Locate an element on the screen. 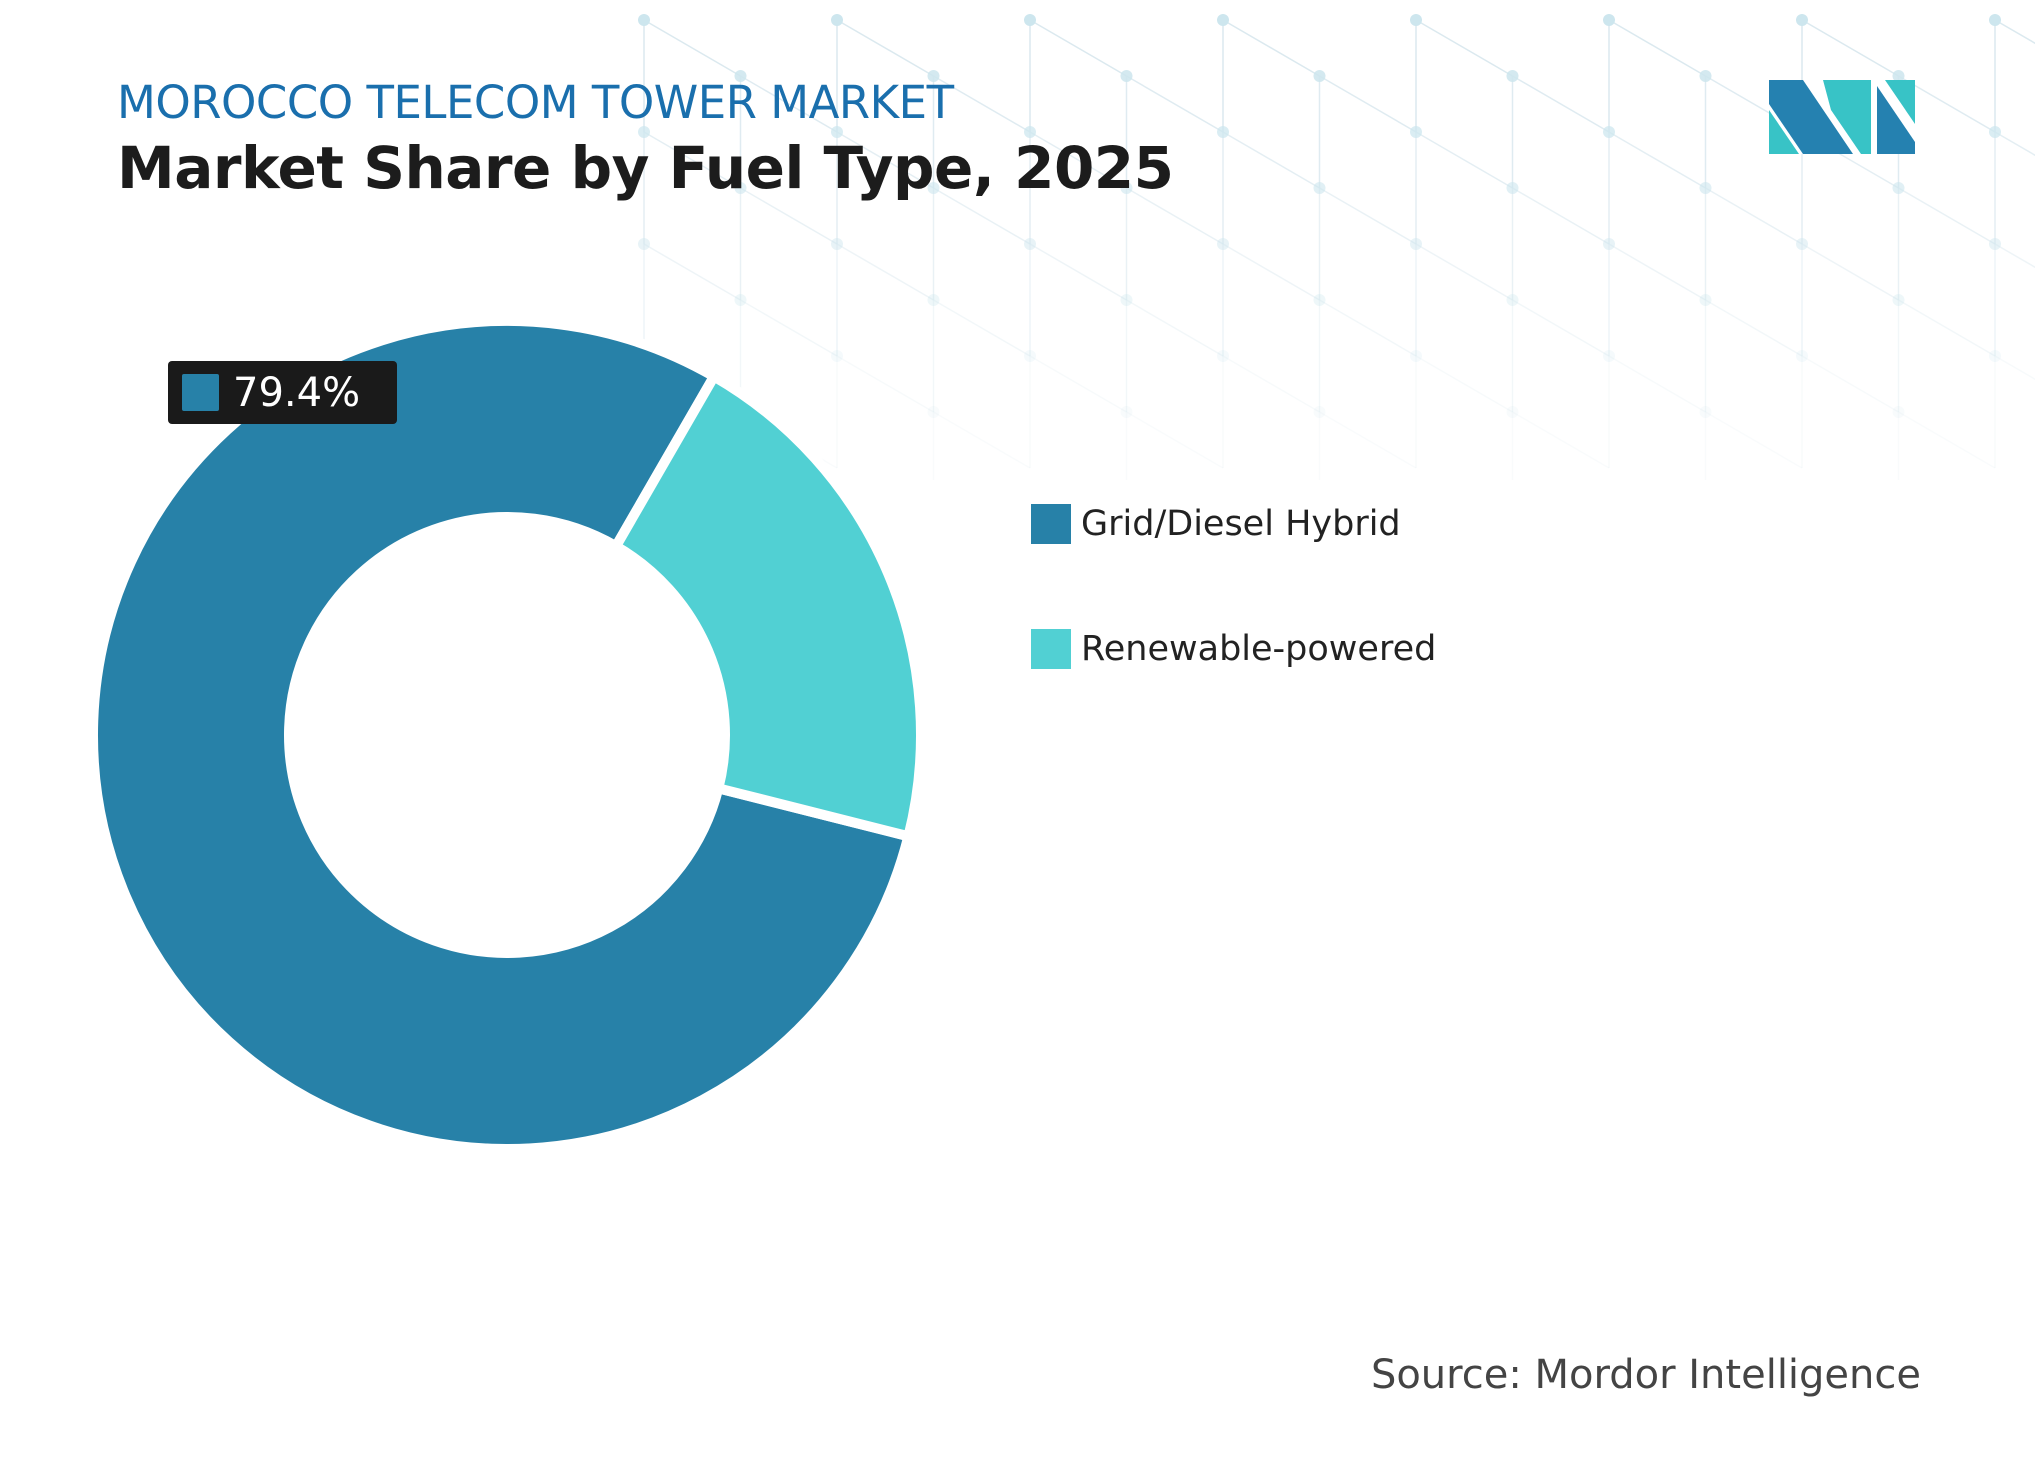 The width and height of the screenshot is (2035, 1480). legend-label: Renewable-powered is located at coordinates (1259, 649).